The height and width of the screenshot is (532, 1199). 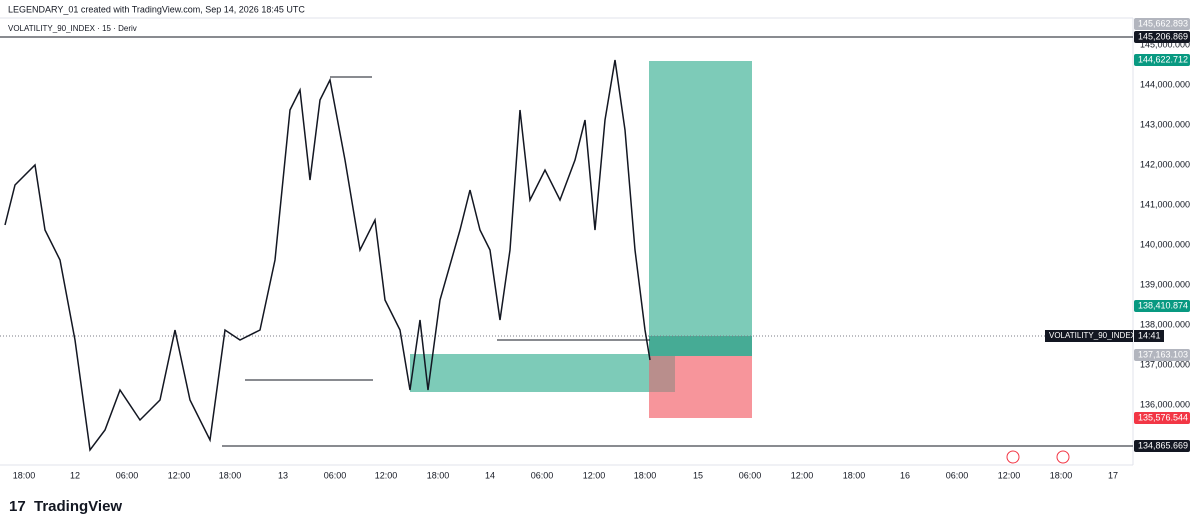 What do you see at coordinates (1165, 124) in the screenshot?
I see `price-label: 143,000.000` at bounding box center [1165, 124].